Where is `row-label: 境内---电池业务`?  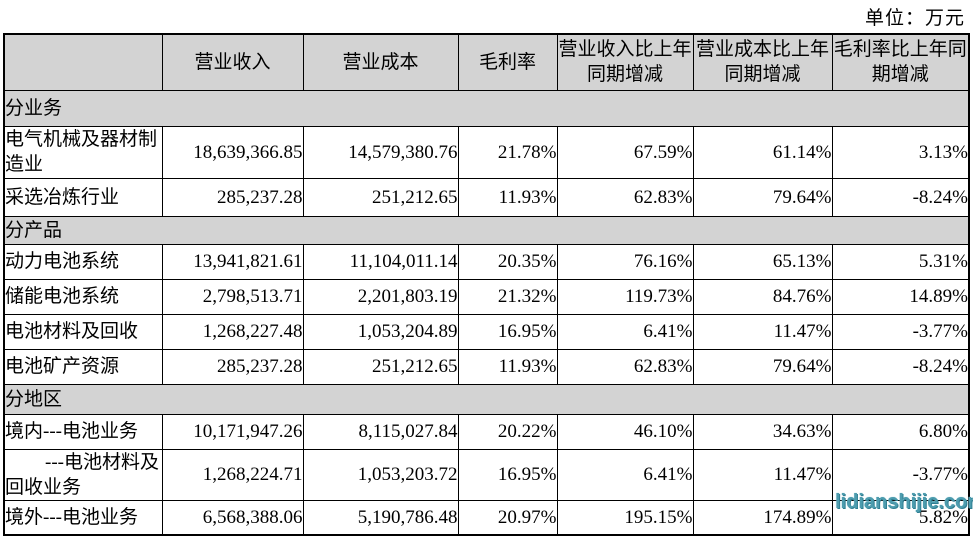 row-label: 境内---电池业务 is located at coordinates (83, 431).